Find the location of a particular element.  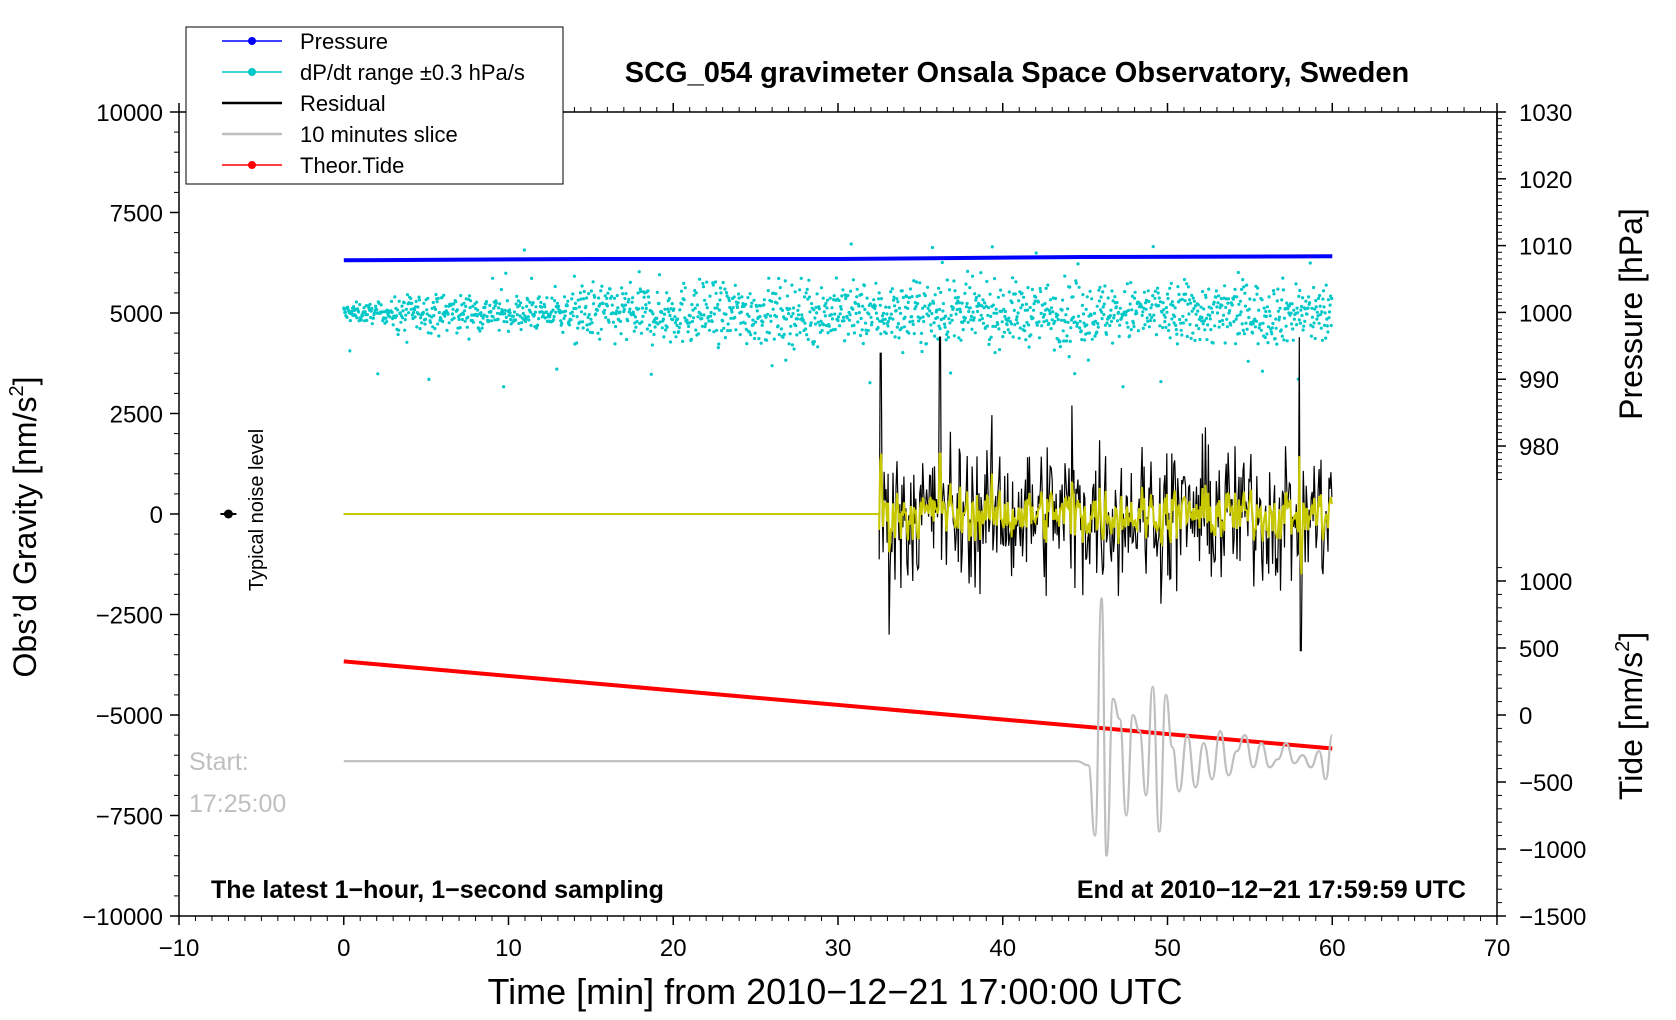

y-axis-pressure-label: Pressure [hPa] is located at coordinates (1631, 314).